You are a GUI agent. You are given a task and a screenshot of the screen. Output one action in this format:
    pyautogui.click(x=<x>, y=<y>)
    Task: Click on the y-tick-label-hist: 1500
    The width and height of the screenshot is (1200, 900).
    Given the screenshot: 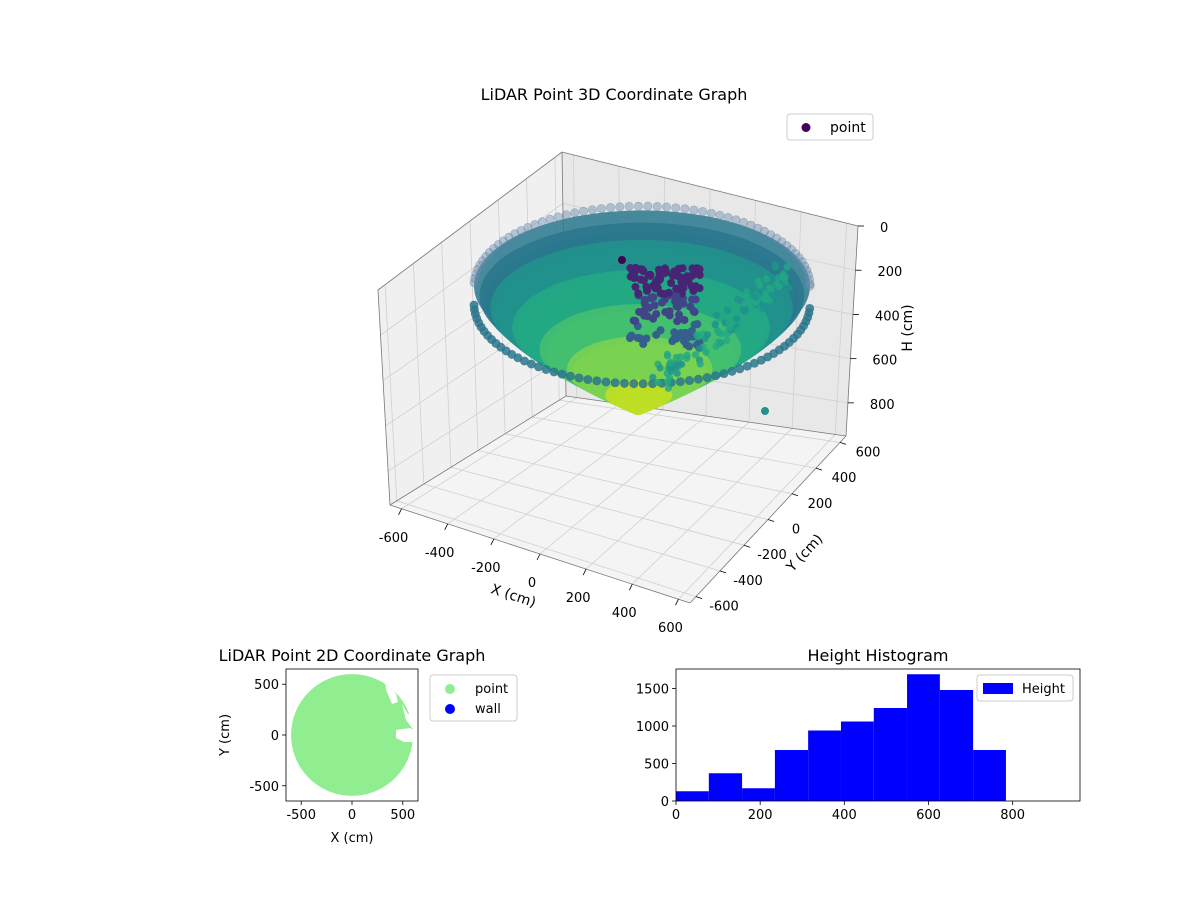 What is the action you would take?
    pyautogui.click(x=652, y=690)
    